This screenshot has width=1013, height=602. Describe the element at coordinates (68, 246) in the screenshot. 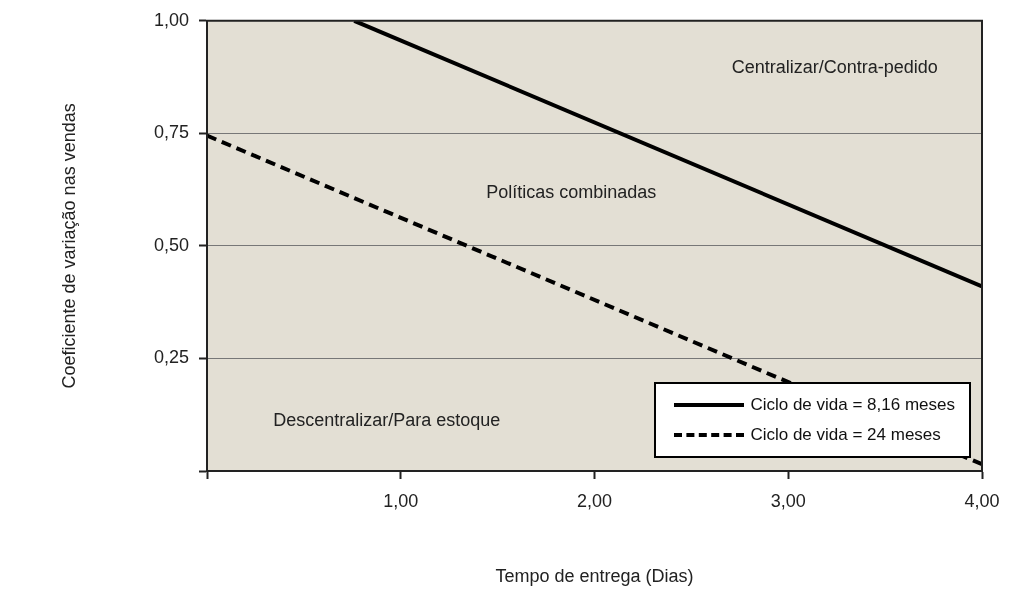

I see `y-axis-title: Coeficiente de variação nas vendas` at that location.